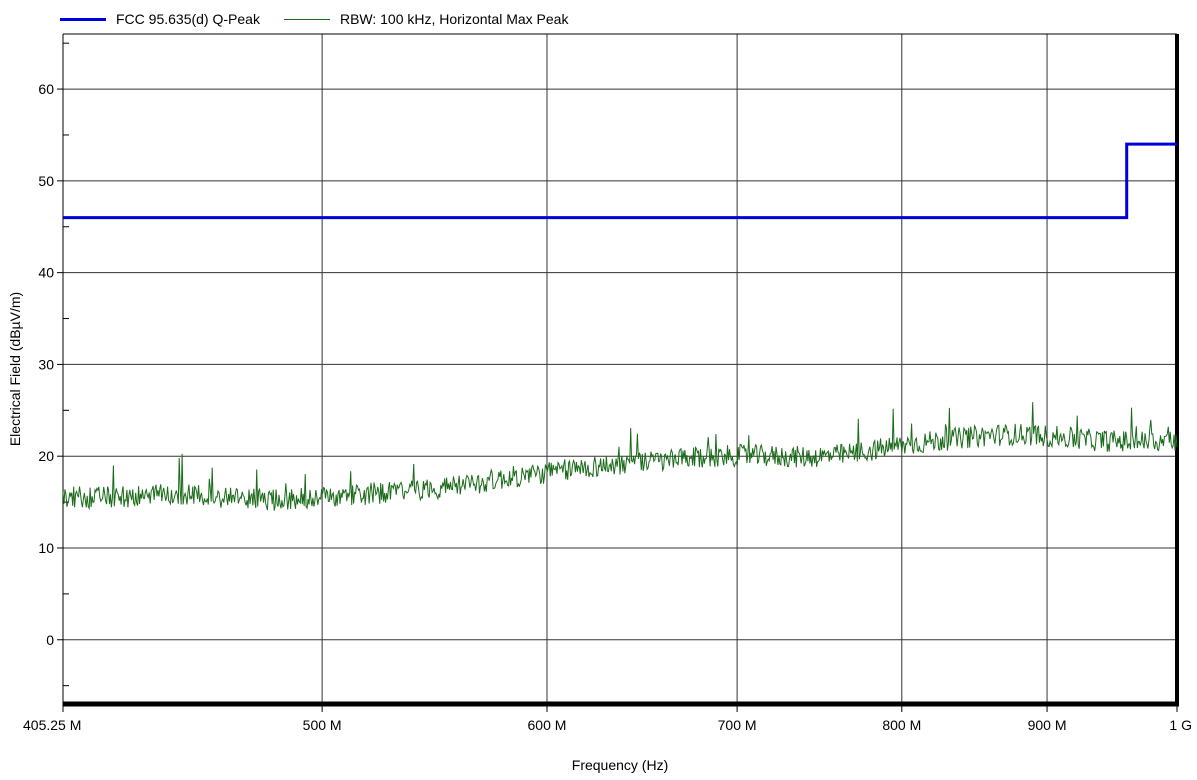 This screenshot has height=780, width=1197. What do you see at coordinates (620, 765) in the screenshot?
I see `x-axis-title: Frequency (Hz)` at bounding box center [620, 765].